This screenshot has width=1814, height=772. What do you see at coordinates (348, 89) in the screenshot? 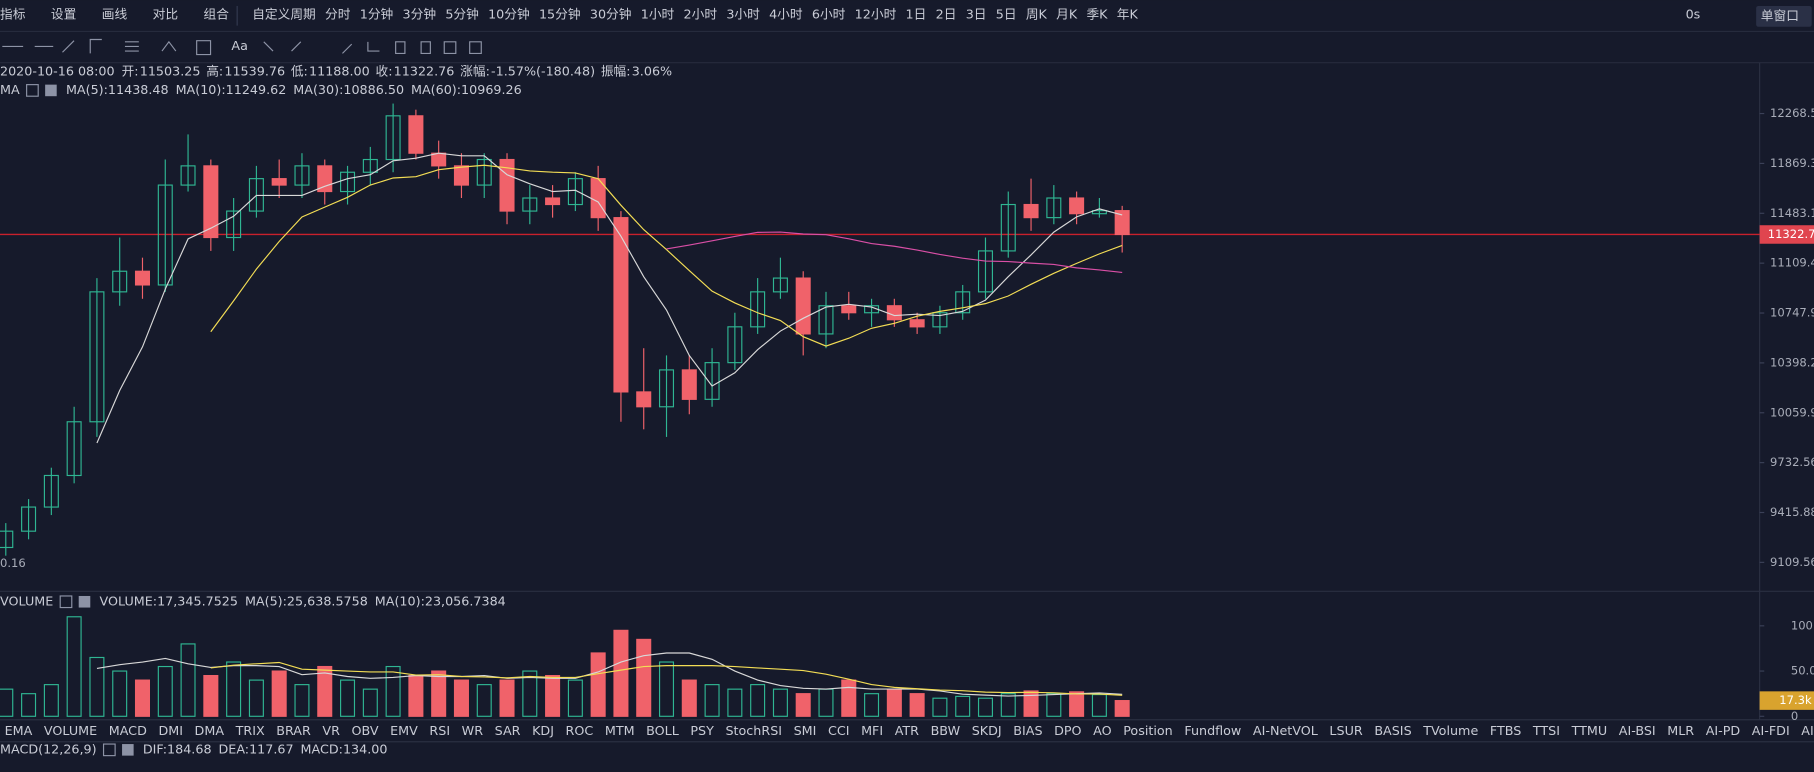
I see `legend-item: MA(30):10886.50` at bounding box center [348, 89].